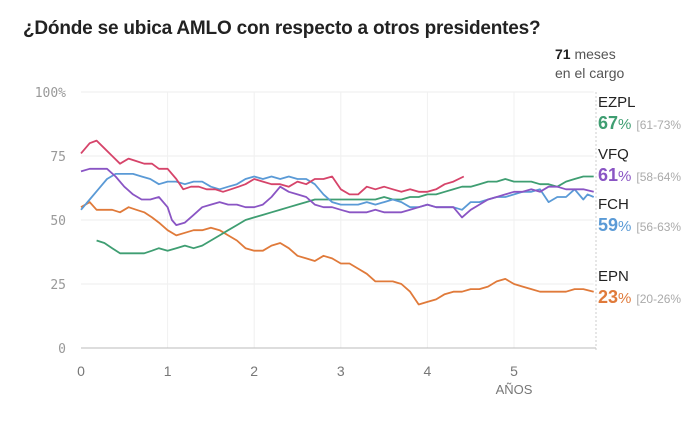 The width and height of the screenshot is (700, 436). Describe the element at coordinates (589, 64) in the screenshot. I see `months-in-office-label: 71 meses en el cargo` at that location.